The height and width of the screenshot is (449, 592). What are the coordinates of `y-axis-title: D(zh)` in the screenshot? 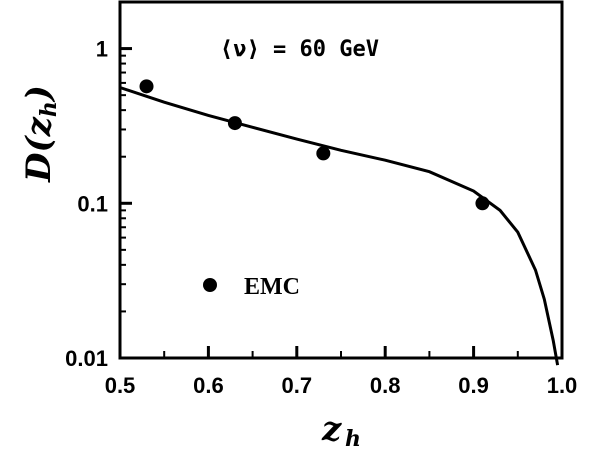 It's located at (40, 134).